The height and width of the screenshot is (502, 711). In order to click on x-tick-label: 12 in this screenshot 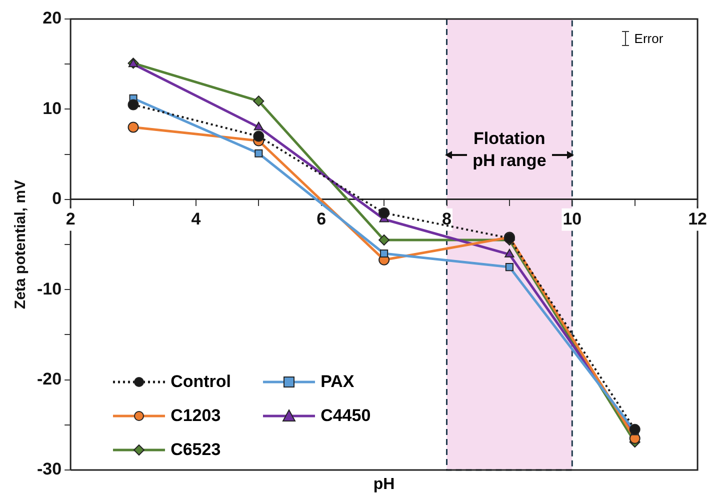, I will do `click(698, 218)`.